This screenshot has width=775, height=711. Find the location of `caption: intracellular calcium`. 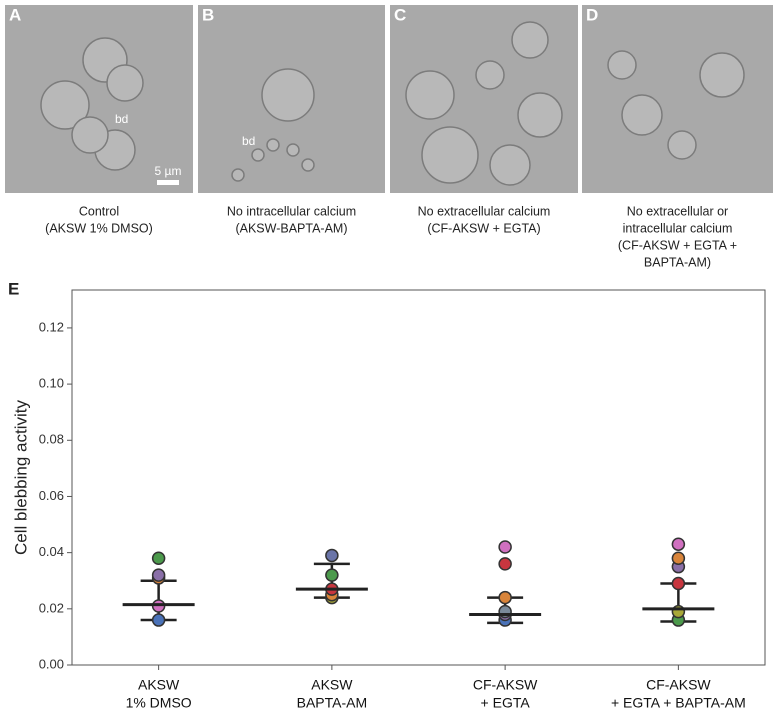

caption: intracellular calcium is located at coordinates (678, 228).